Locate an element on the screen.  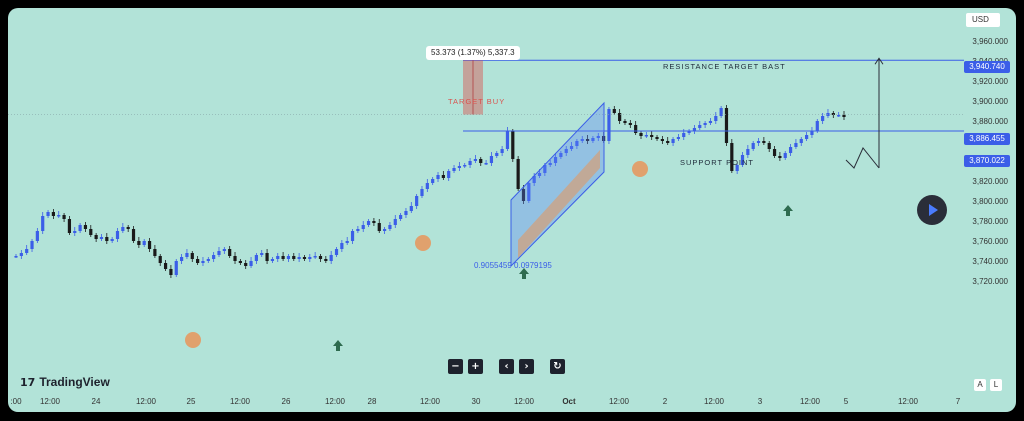
zoom-out-button: − is located at coordinates (455, 366).